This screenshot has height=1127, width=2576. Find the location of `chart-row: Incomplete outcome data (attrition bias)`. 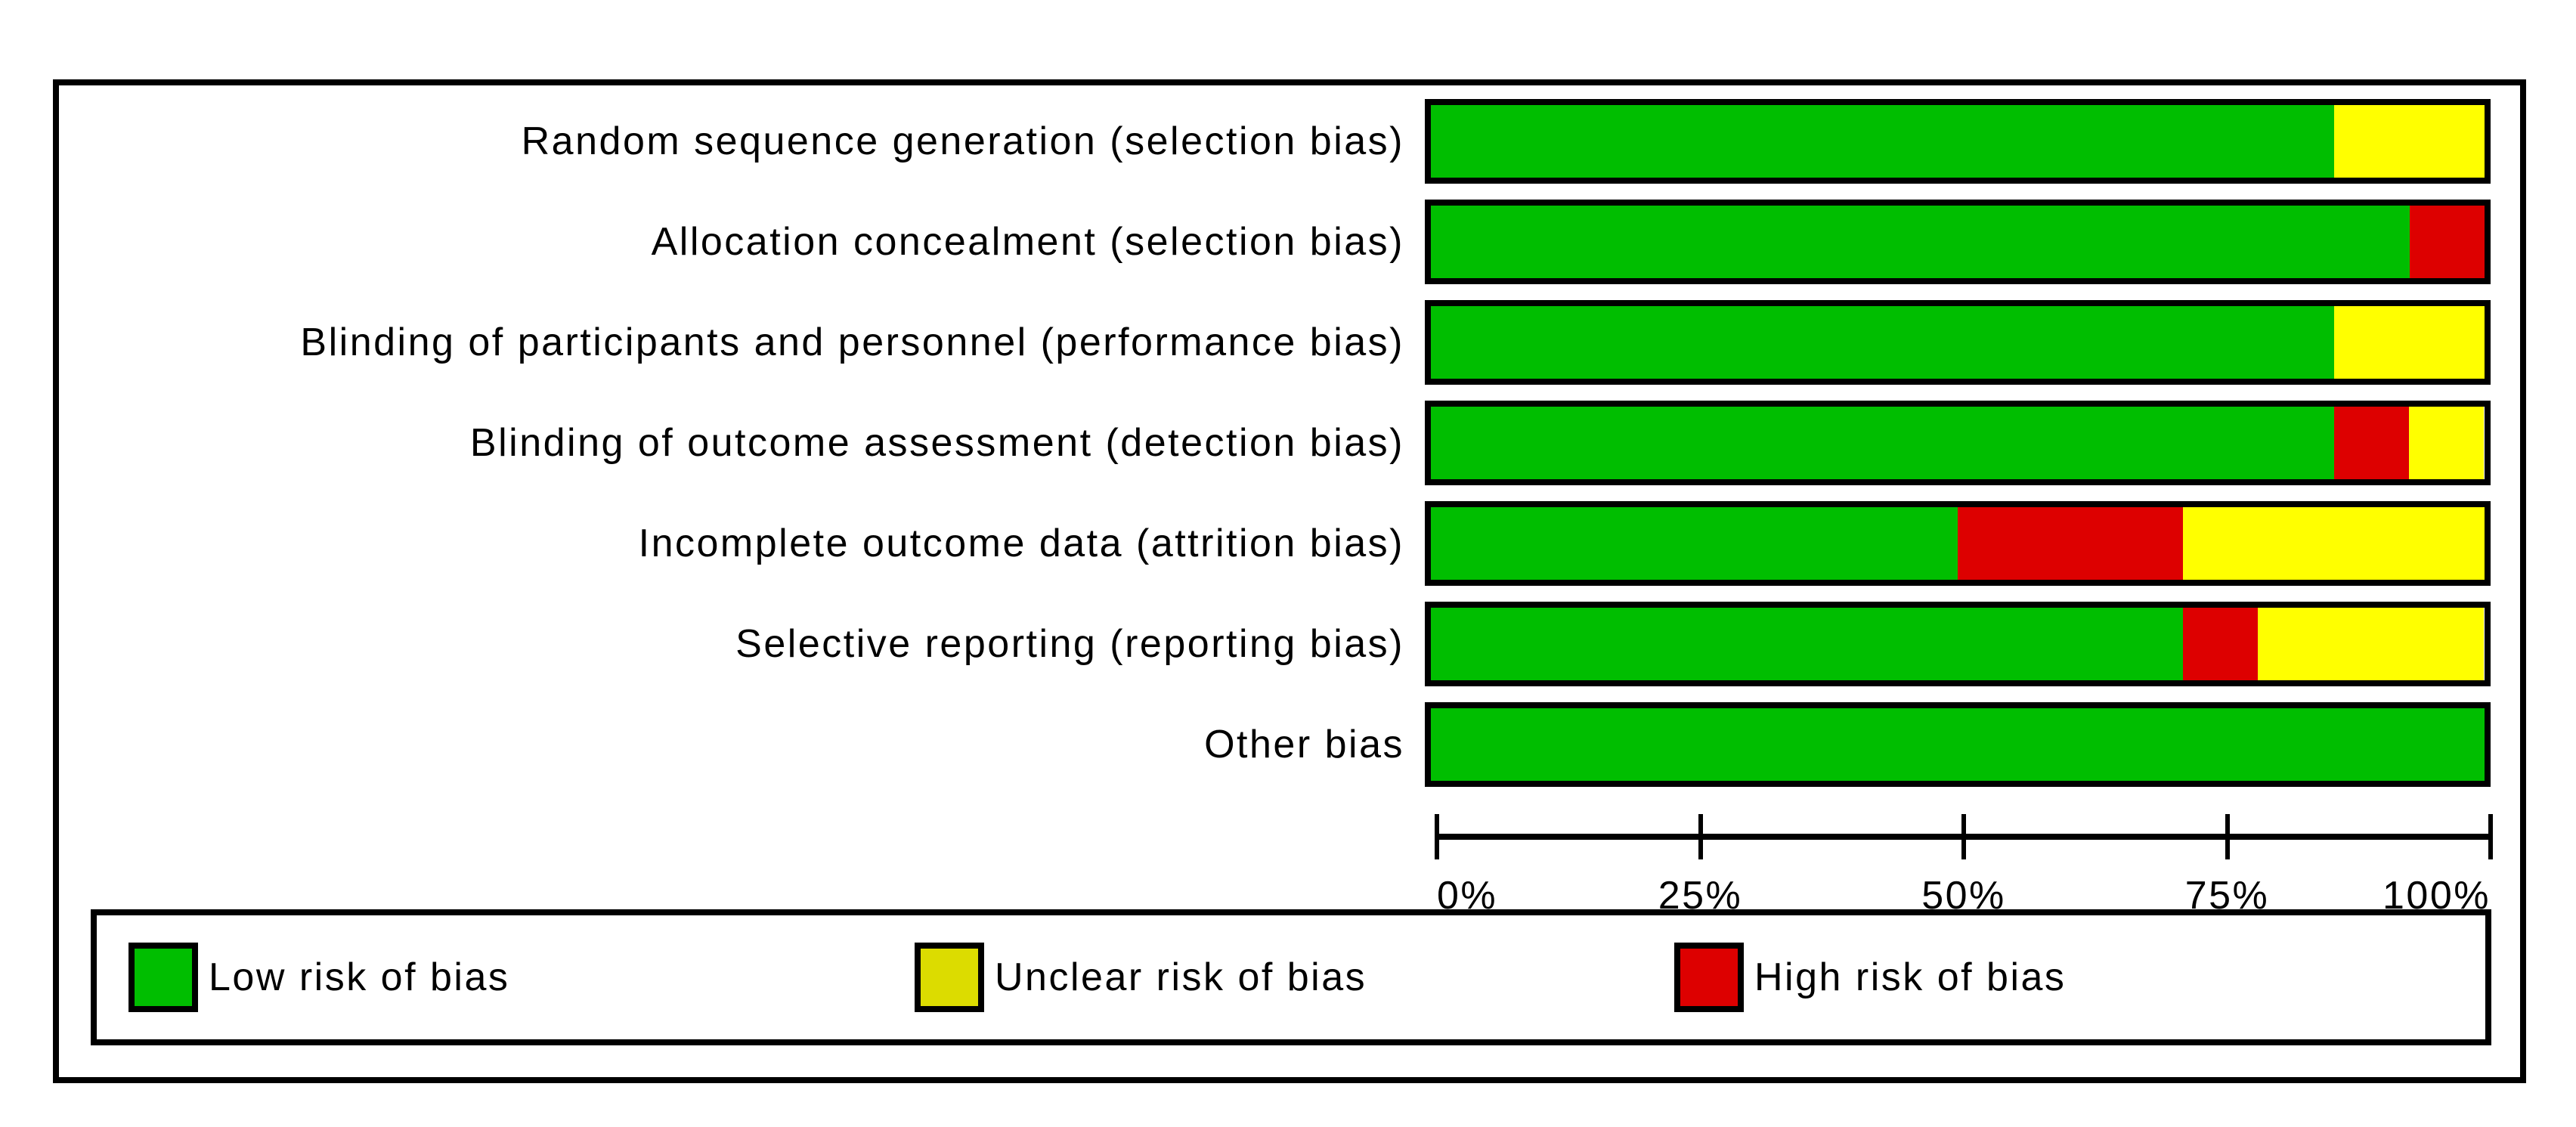

chart-row: Incomplete outcome data (attrition bias) is located at coordinates (1289, 543).